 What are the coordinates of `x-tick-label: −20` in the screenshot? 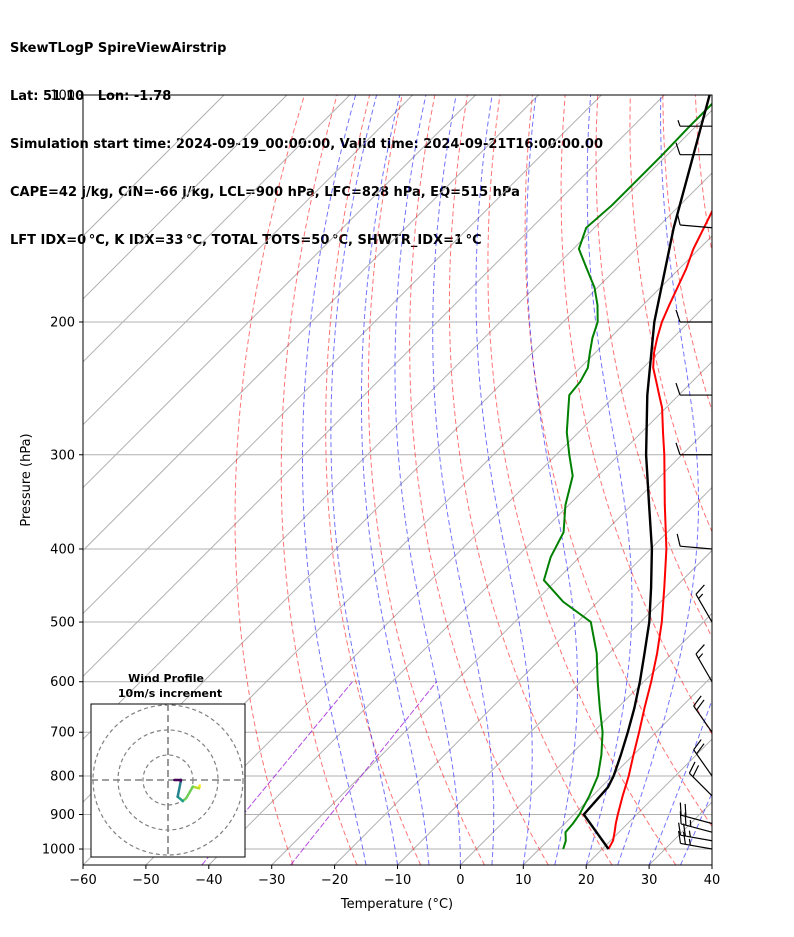 It's located at (334, 880).